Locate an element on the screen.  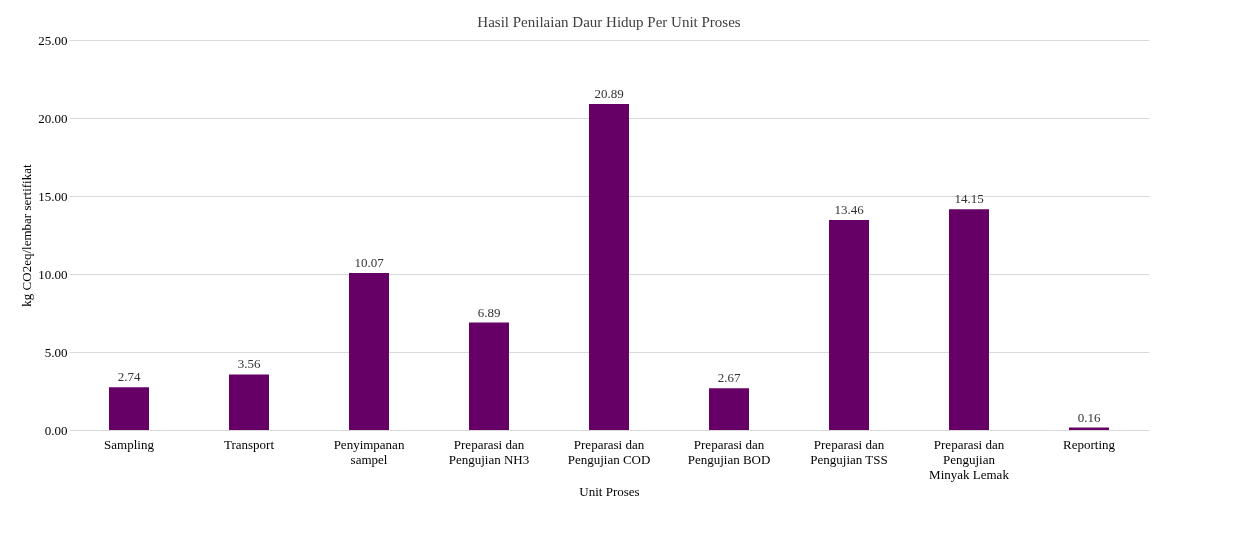
y-tick-label: 15.00 is located at coordinates (53, 196).